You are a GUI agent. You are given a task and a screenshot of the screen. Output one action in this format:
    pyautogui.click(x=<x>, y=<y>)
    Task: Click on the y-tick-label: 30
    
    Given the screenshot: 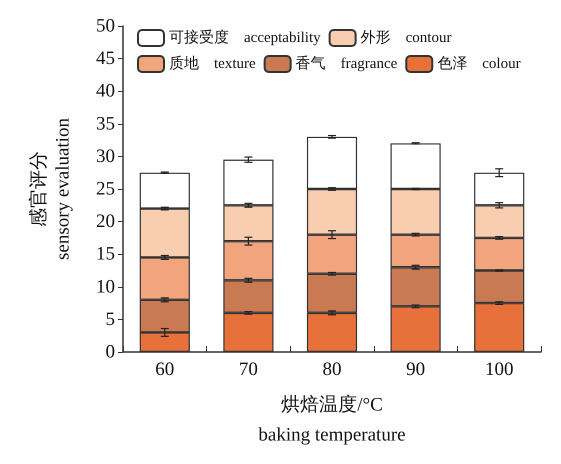 What is the action you would take?
    pyautogui.click(x=105, y=156)
    